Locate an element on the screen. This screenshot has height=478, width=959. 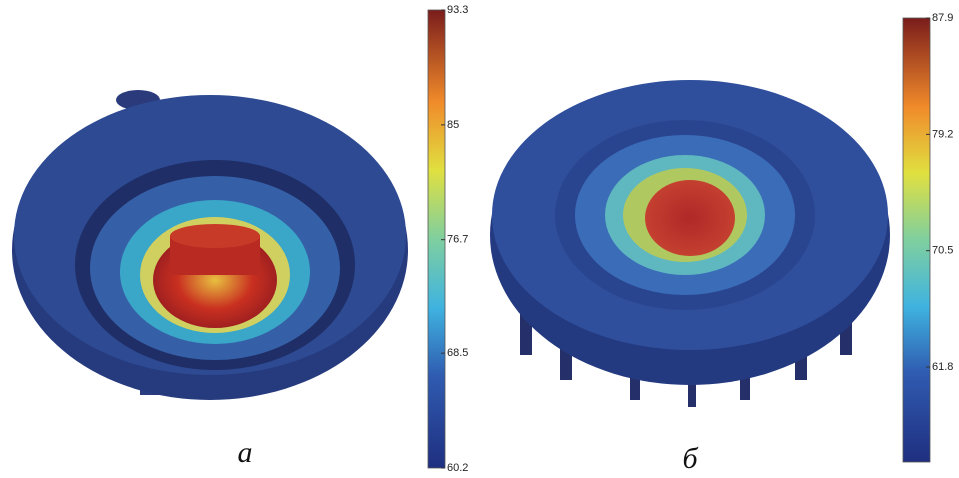
colorbar-tick-label: 61.8 is located at coordinates (942, 367).